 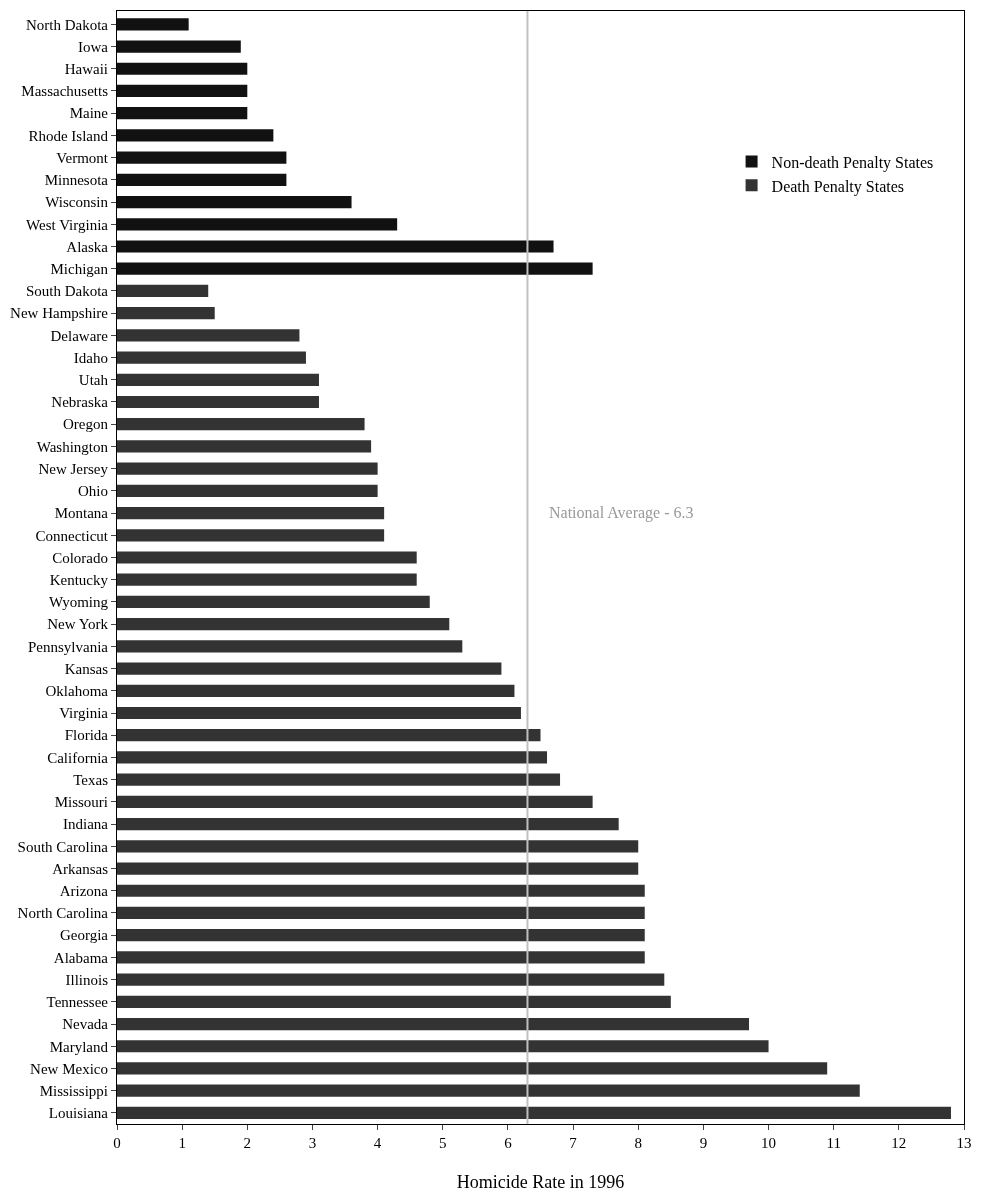 I want to click on x-tick-label: 8, so click(x=638, y=1143).